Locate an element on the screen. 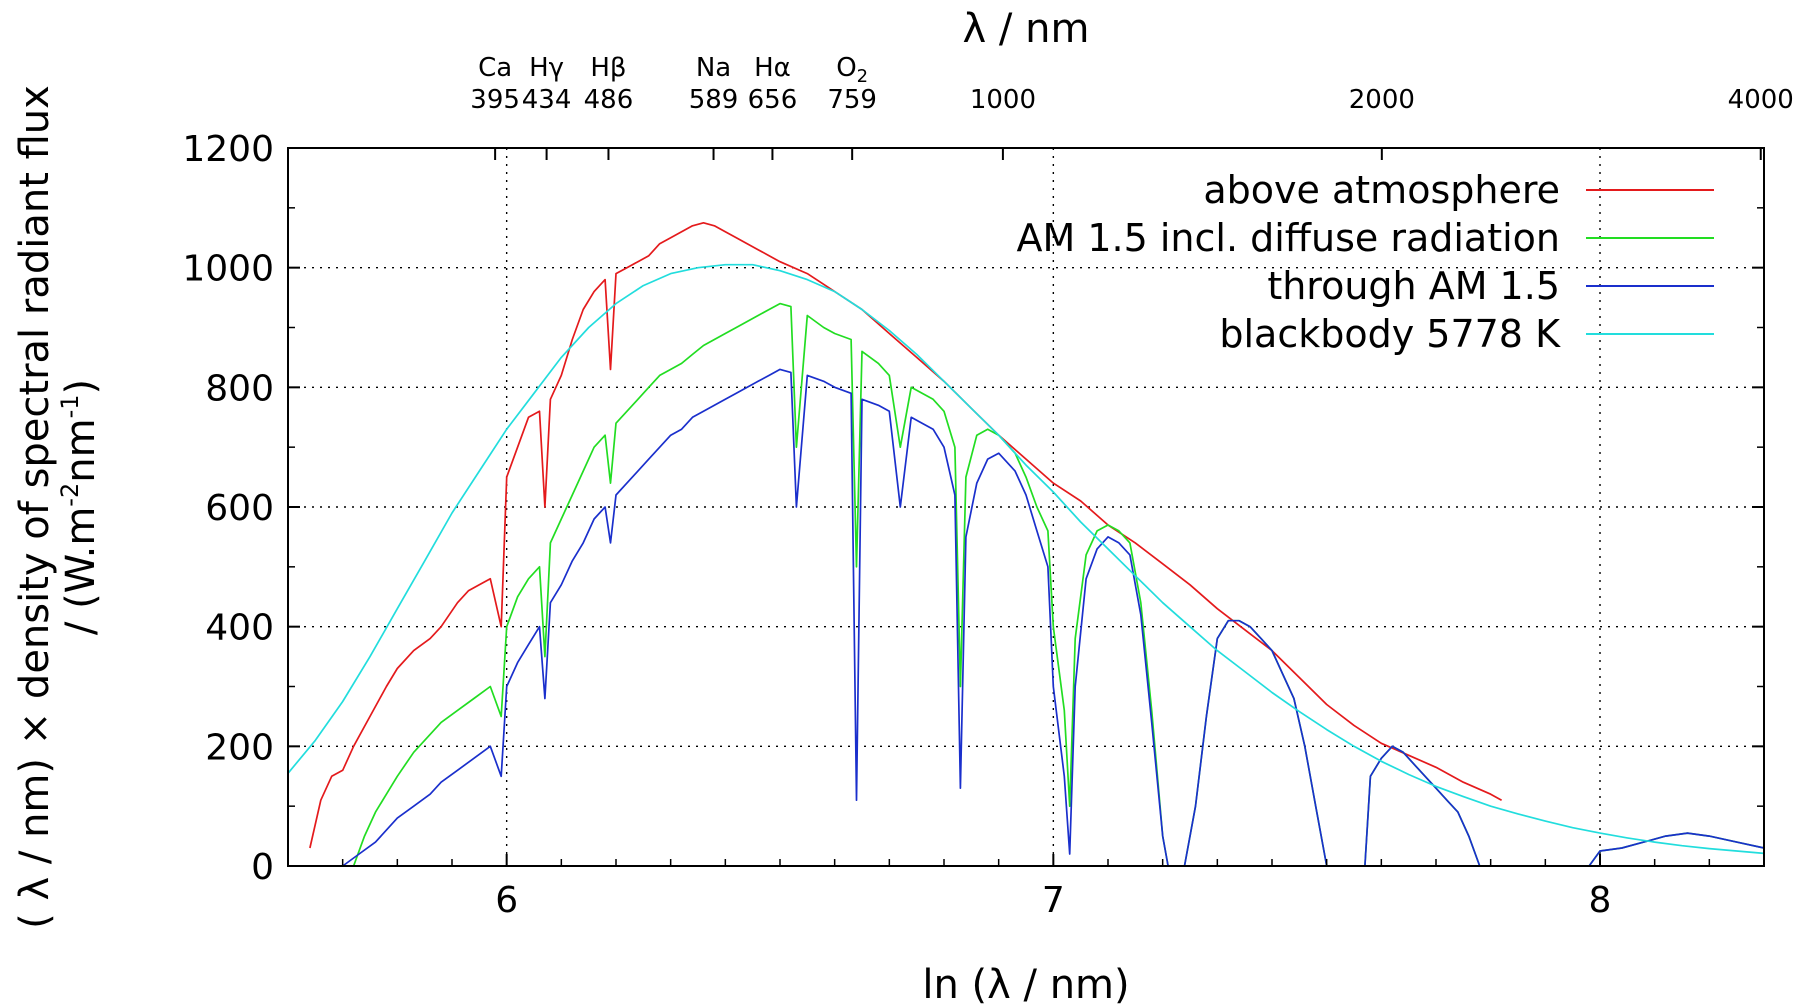 The height and width of the screenshot is (1006, 1806). x-tick-label: 6 is located at coordinates (506, 900).